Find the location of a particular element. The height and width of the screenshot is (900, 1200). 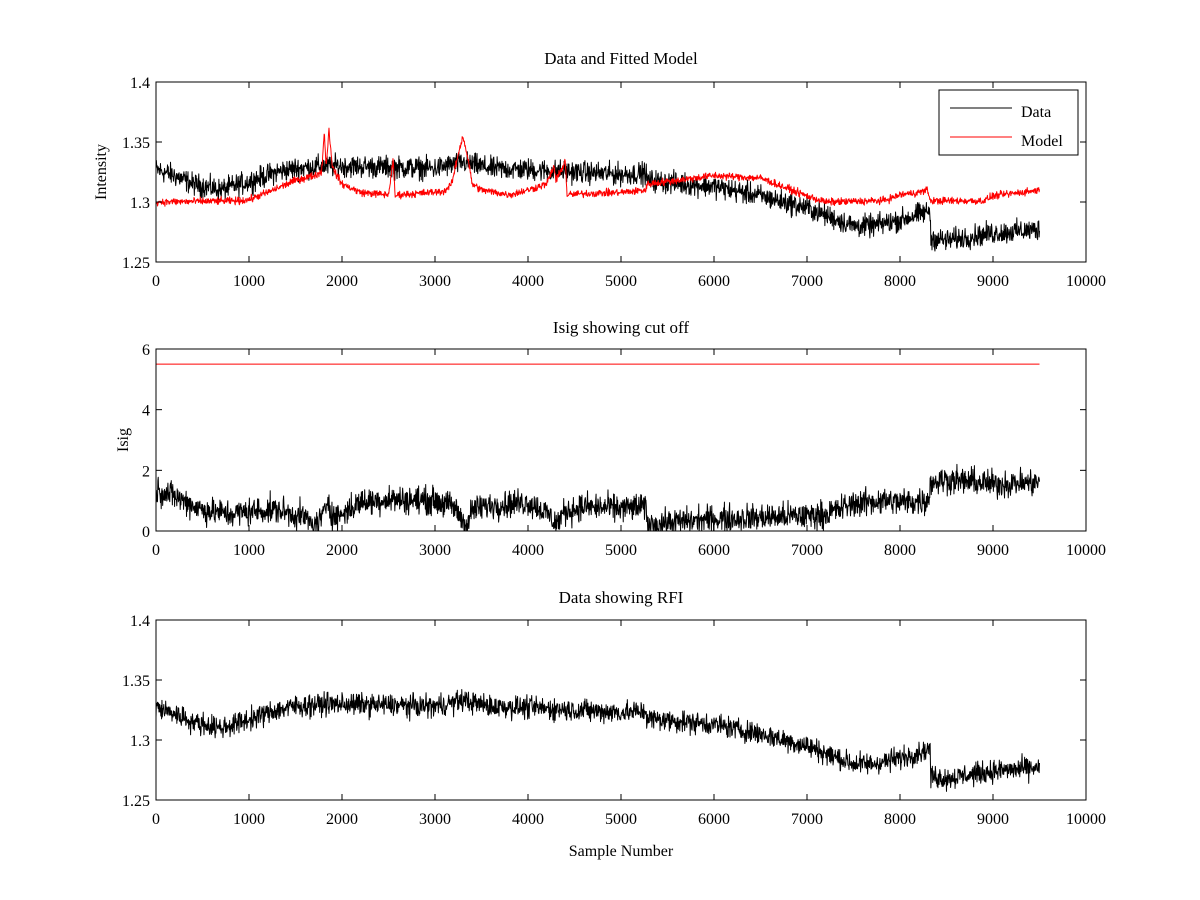

subplot-3-title: Data showing RFI is located at coordinates (621, 597).